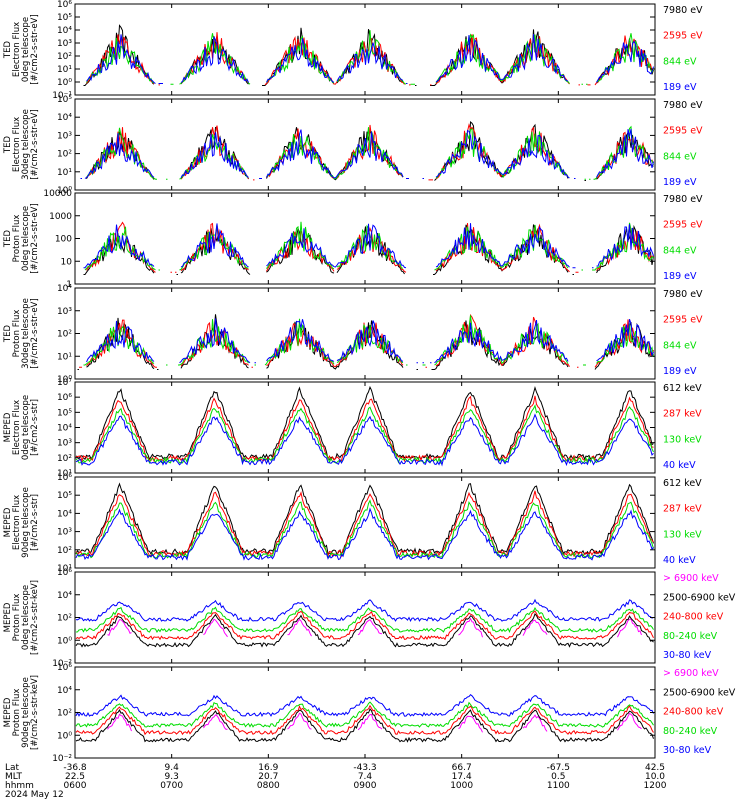 This screenshot has width=750, height=800. I want to click on panel-8-traces, so click(364, 718).